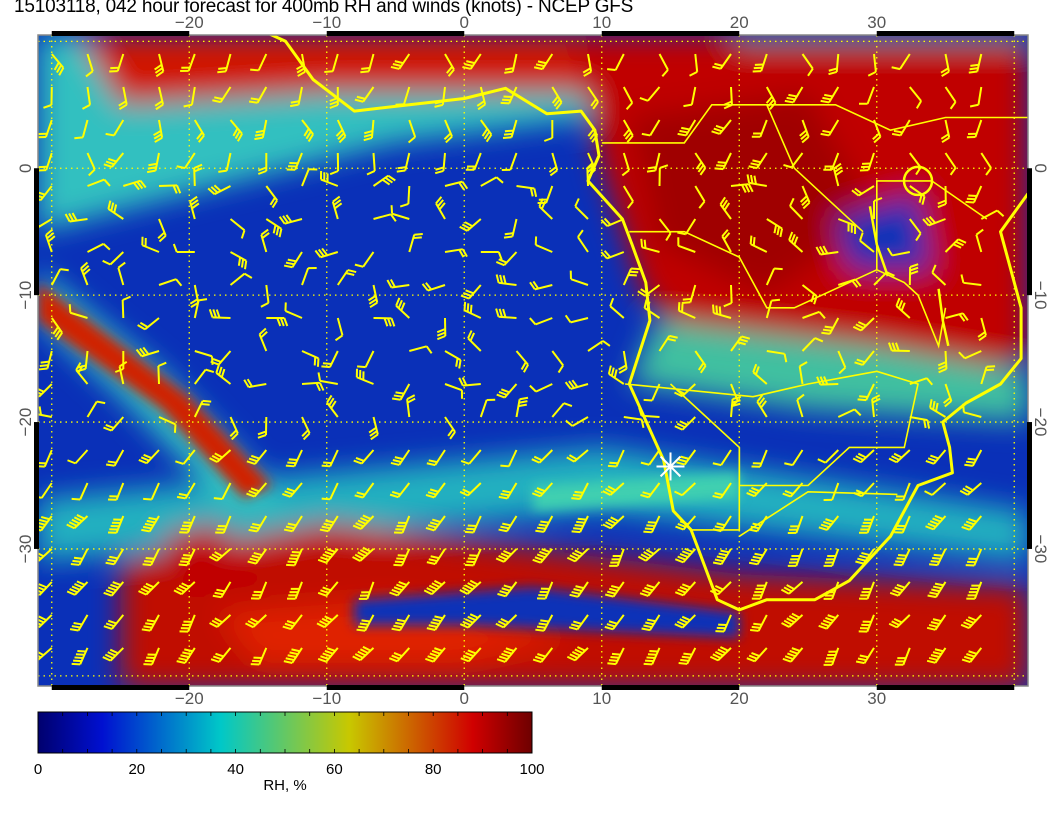  Describe the element at coordinates (136, 769) in the screenshot. I see `colorbar-tick: 20` at that location.